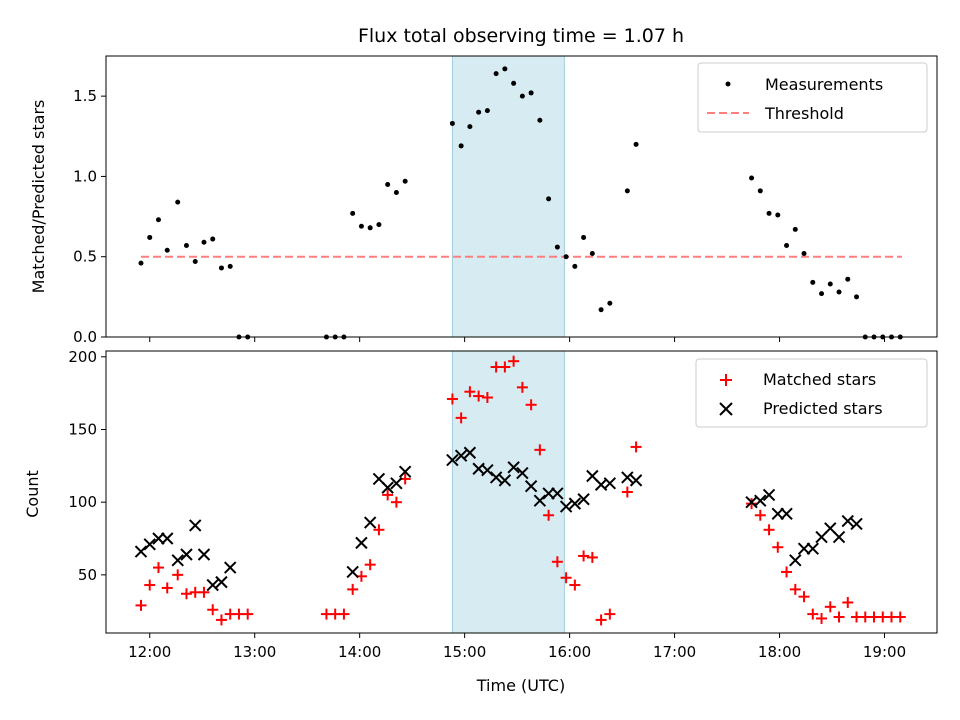 This screenshot has width=960, height=720. What do you see at coordinates (779, 652) in the screenshot?
I see `x-tick-label: 18:00` at bounding box center [779, 652].